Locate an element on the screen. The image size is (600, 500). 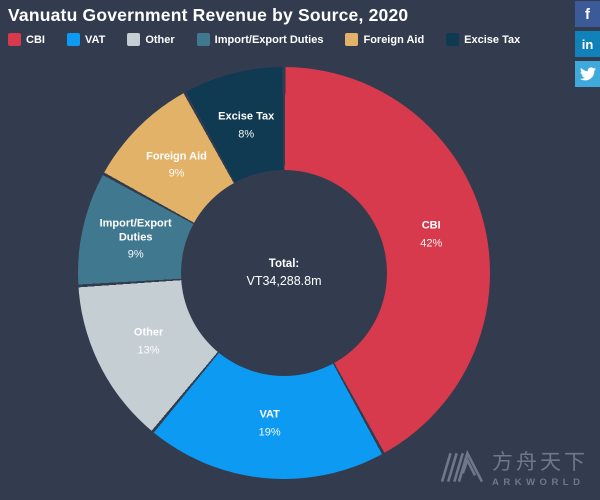
legend-label: CBI is located at coordinates (35, 39).